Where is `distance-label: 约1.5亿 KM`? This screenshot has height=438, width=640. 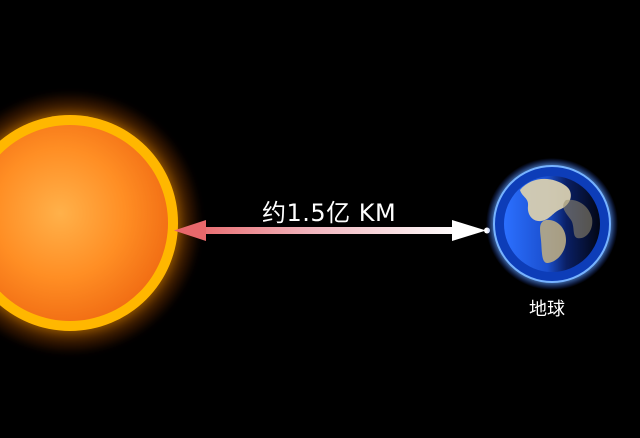 distance-label: 约1.5亿 KM is located at coordinates (329, 213).